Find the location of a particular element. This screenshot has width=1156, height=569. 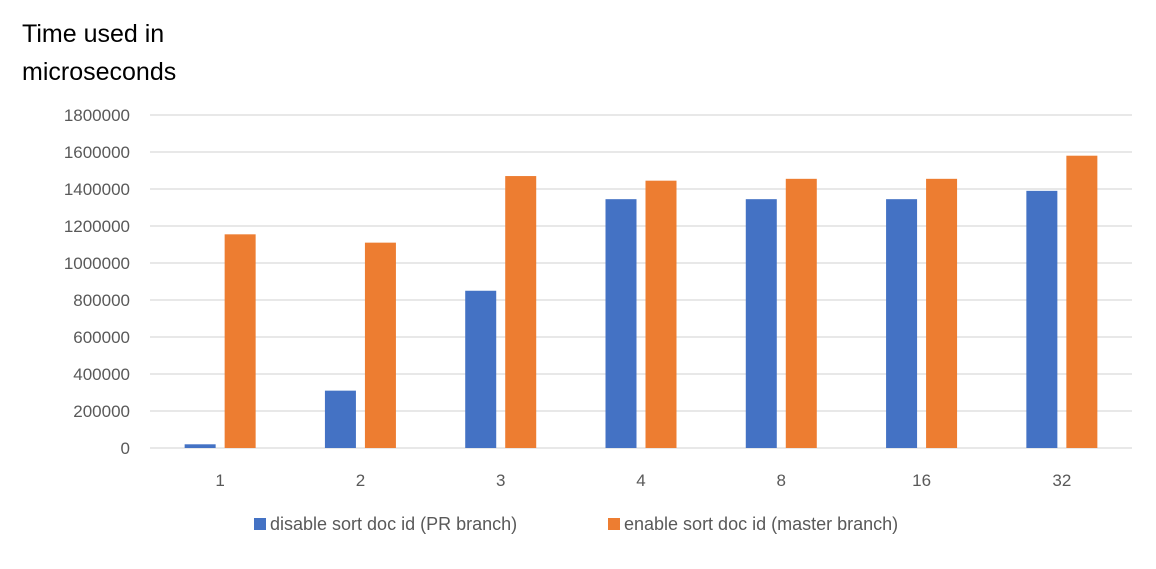

x-tick-label: 3 is located at coordinates (500, 480).